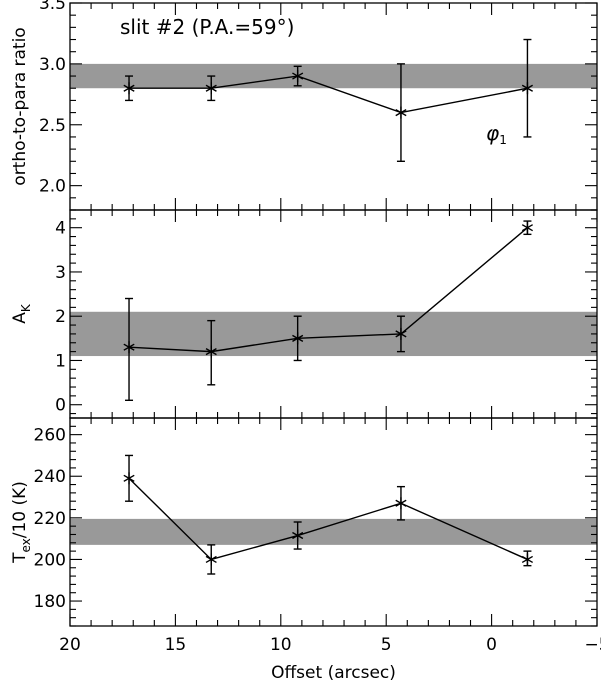 Image resolution: width=601 pixels, height=686 pixels. What do you see at coordinates (26, 545) in the screenshot?
I see `y-axis-label-subscript: ex` at bounding box center [26, 545].